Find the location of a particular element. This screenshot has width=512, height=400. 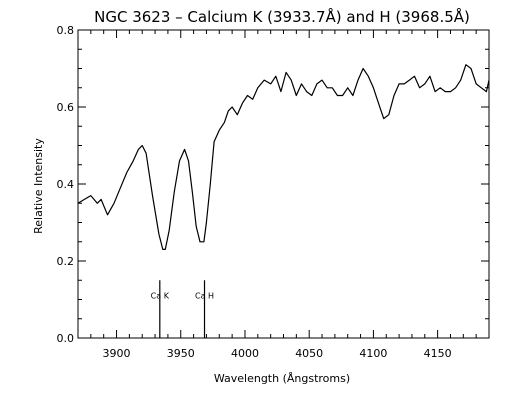

x-tick-label-4000: 4000 is located at coordinates (245, 353).